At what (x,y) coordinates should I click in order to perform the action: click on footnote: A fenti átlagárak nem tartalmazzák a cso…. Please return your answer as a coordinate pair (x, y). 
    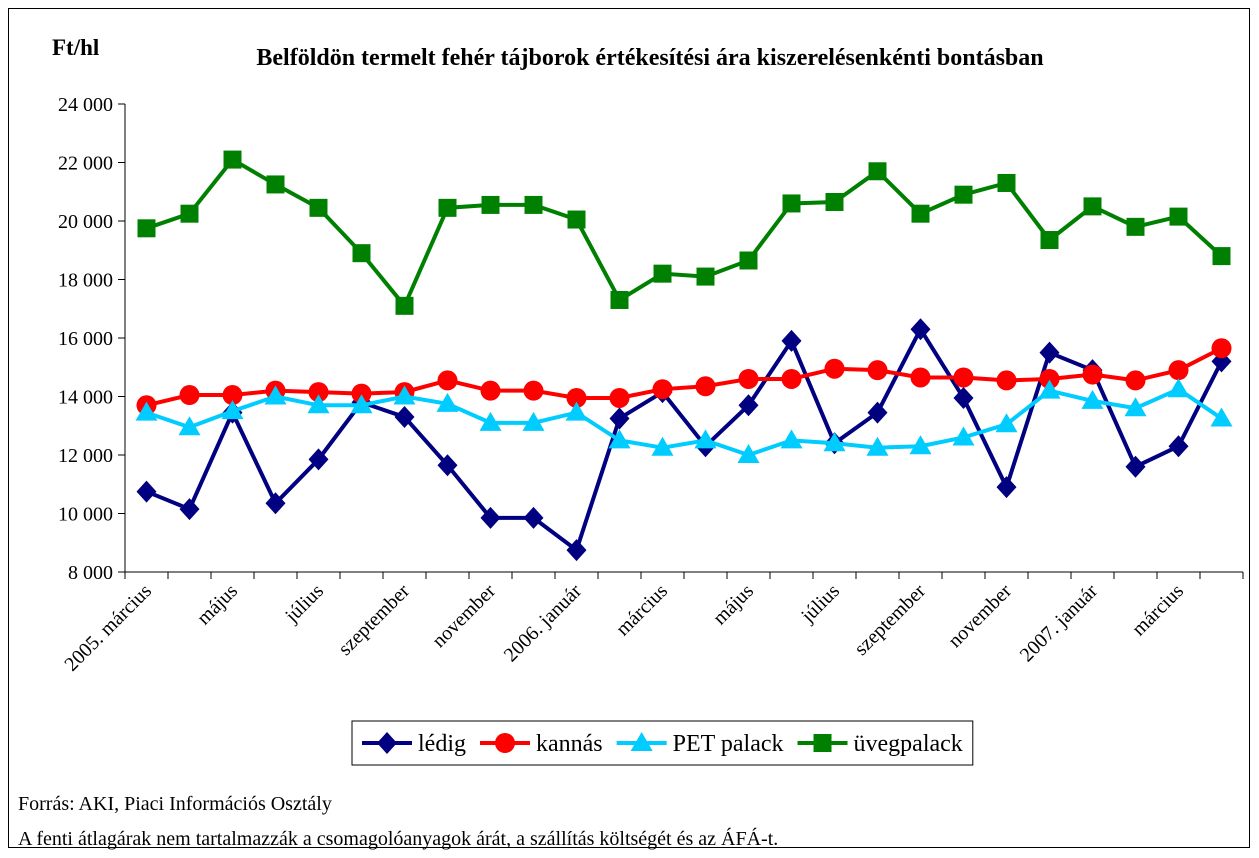
    Looking at the image, I should click on (398, 838).